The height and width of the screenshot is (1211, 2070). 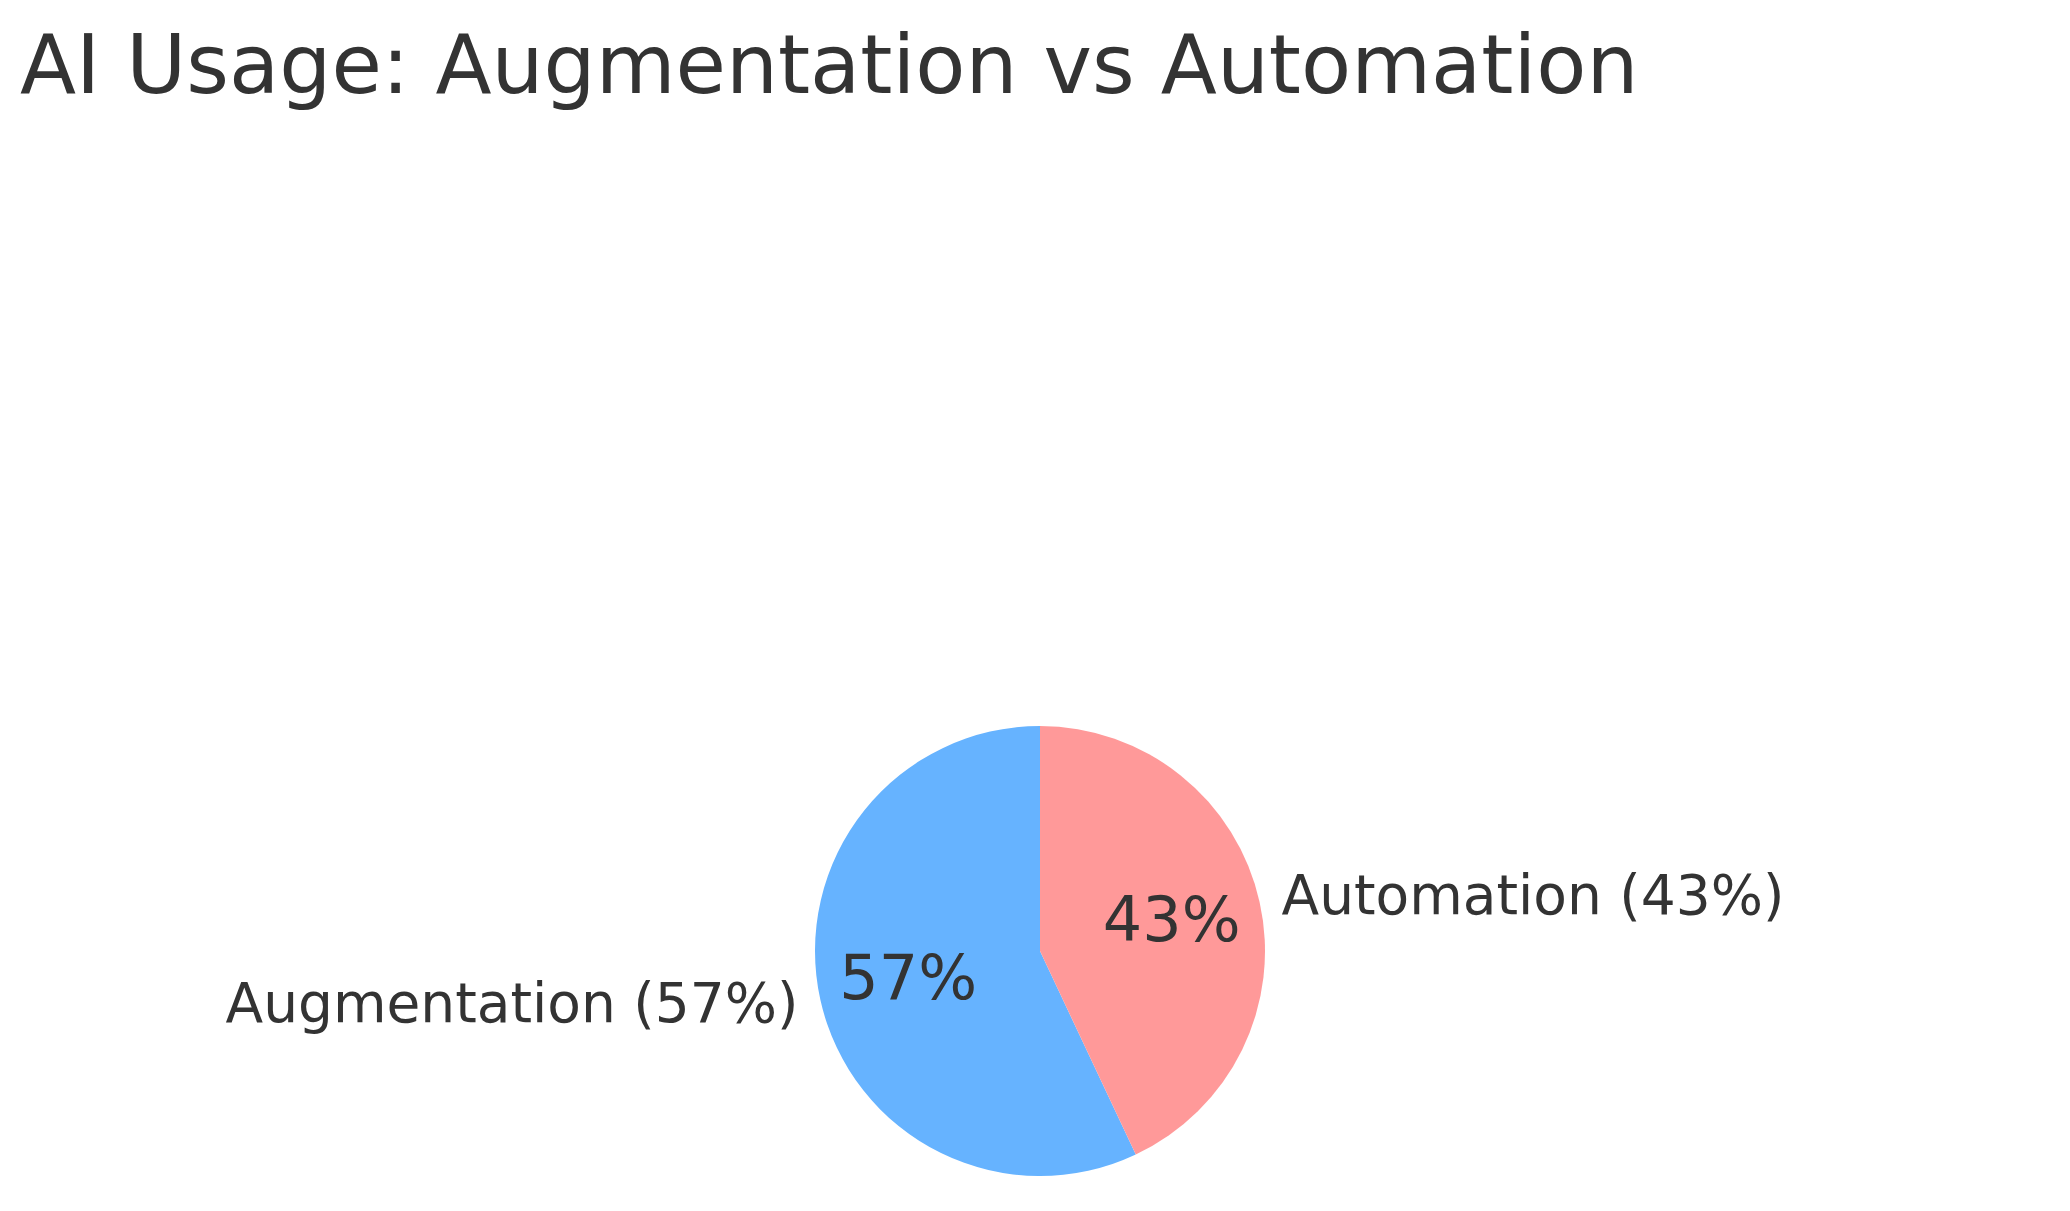 What do you see at coordinates (512, 1002) in the screenshot?
I see `slice-label: Augmentation (57%)` at bounding box center [512, 1002].